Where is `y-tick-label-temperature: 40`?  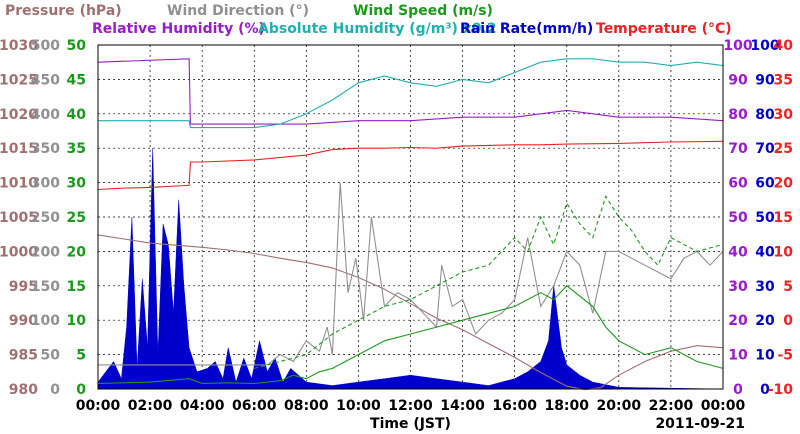 y-tick-label-temperature: 40 is located at coordinates (784, 46).